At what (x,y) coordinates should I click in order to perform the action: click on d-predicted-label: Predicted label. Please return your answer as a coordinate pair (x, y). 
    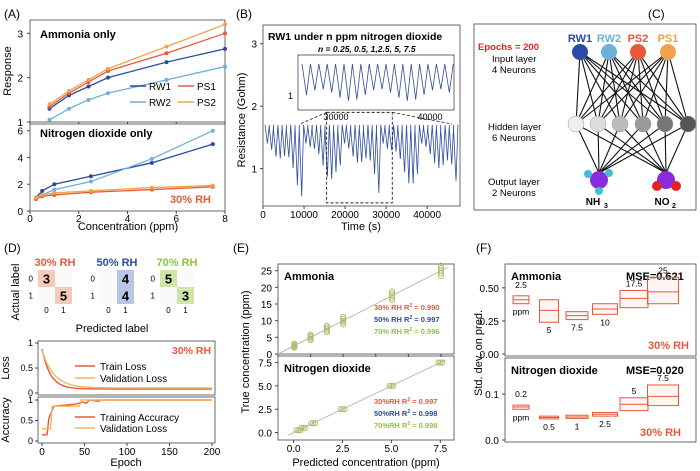
    Looking at the image, I should click on (112, 329).